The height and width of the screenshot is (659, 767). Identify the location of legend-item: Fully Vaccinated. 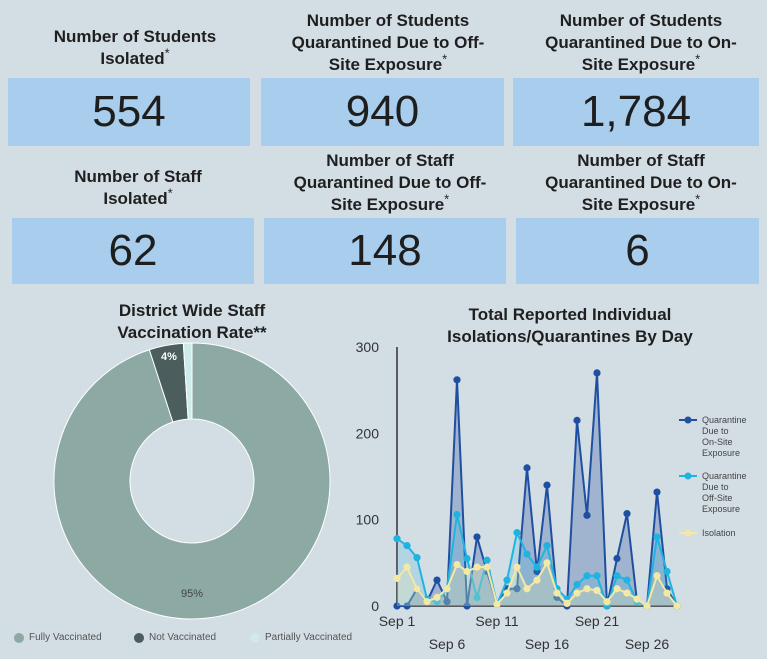
(58, 637).